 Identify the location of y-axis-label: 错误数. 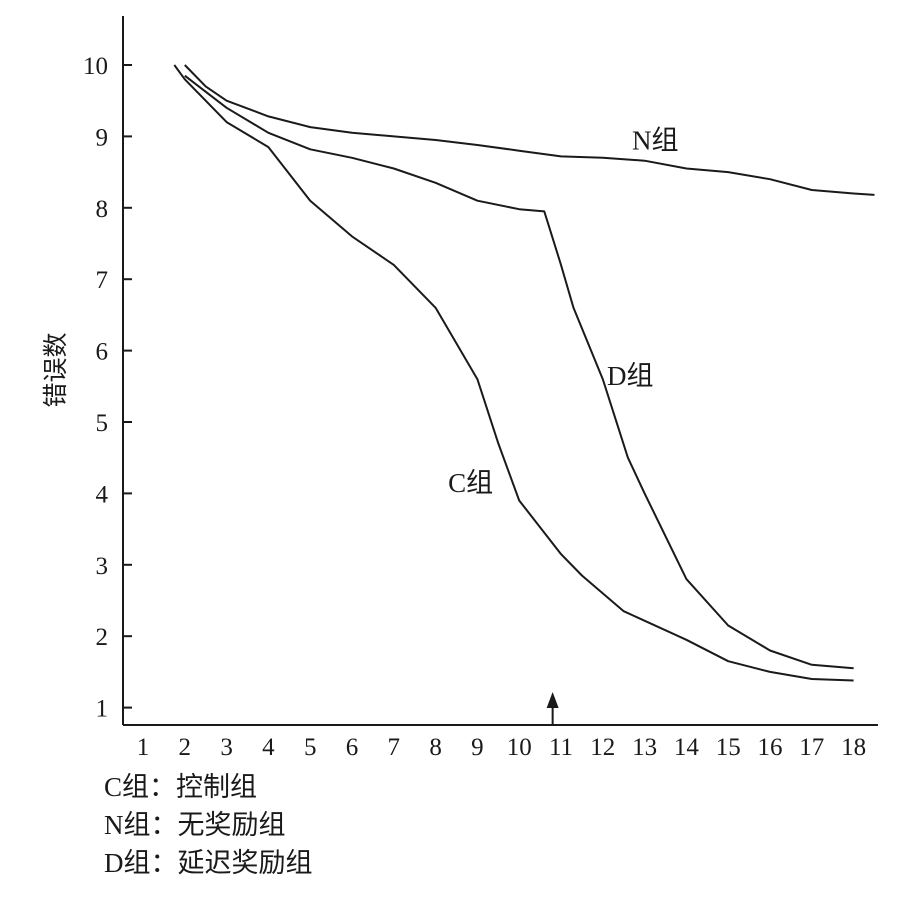
(56, 369).